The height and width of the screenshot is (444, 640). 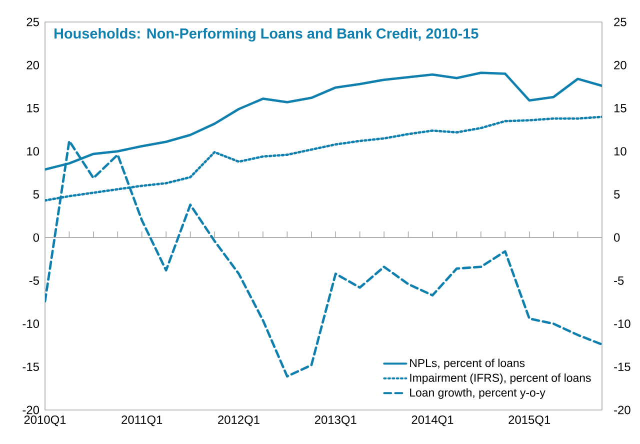 What do you see at coordinates (33, 65) in the screenshot?
I see `y-tick-label: 20` at bounding box center [33, 65].